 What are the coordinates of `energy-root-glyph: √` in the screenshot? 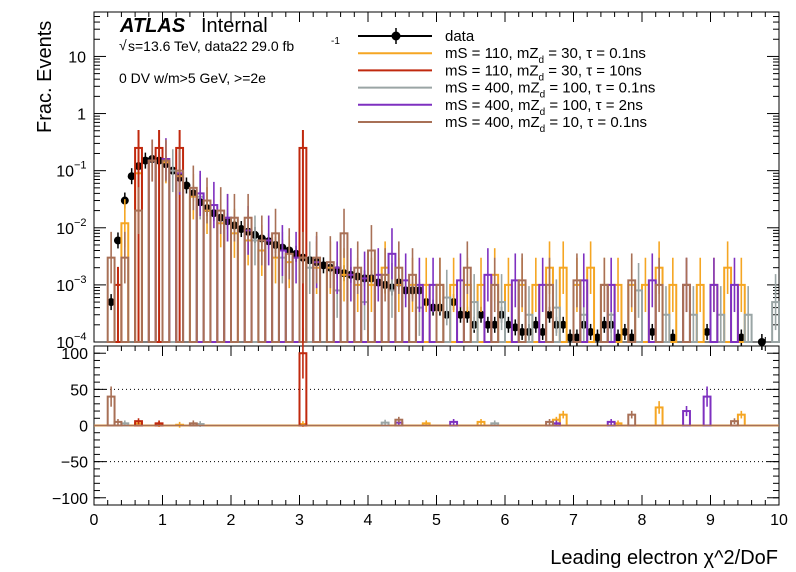 It's located at (123, 45).